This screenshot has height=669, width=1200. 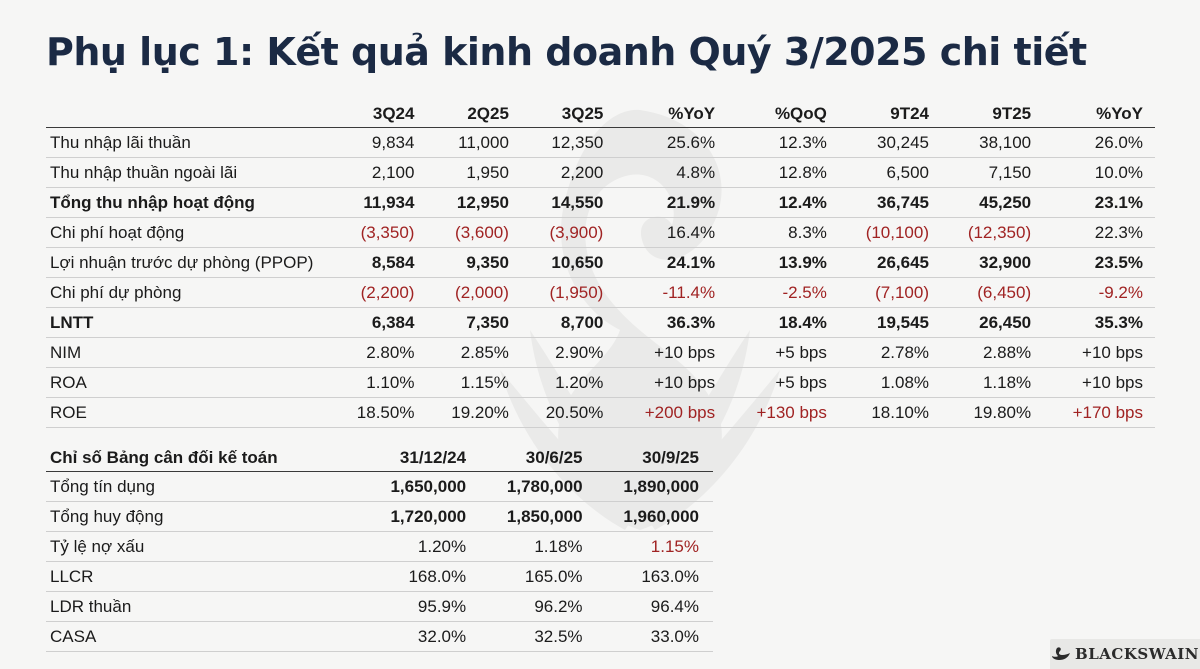 What do you see at coordinates (890, 322) in the screenshot?
I see `cell: 19,545` at bounding box center [890, 322].